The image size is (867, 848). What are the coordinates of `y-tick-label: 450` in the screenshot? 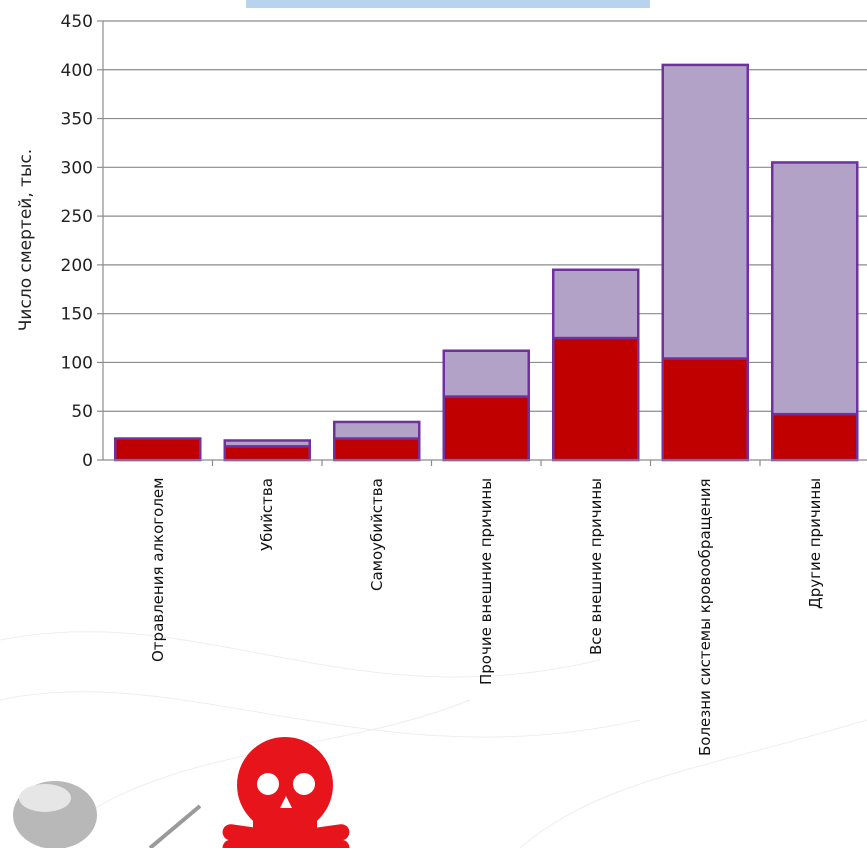 It's located at (77, 22).